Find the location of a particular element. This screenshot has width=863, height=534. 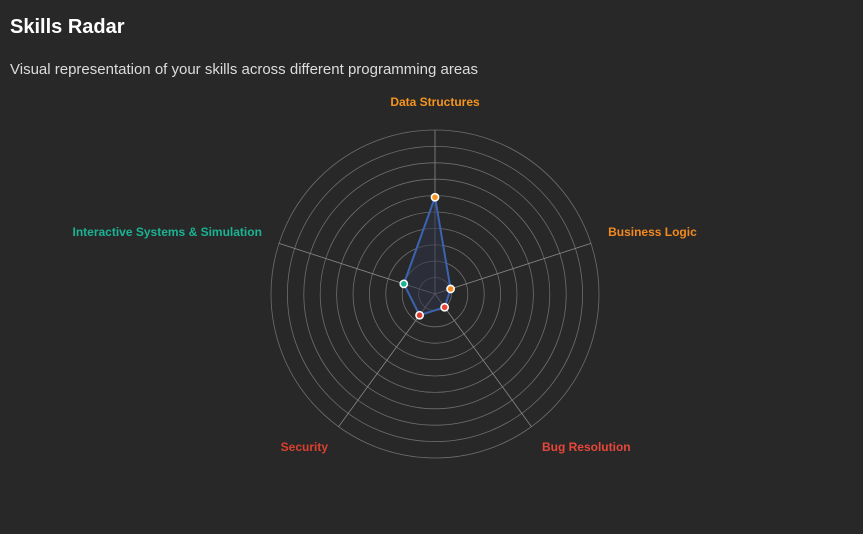

page-title: Skills Radar is located at coordinates (67, 27).